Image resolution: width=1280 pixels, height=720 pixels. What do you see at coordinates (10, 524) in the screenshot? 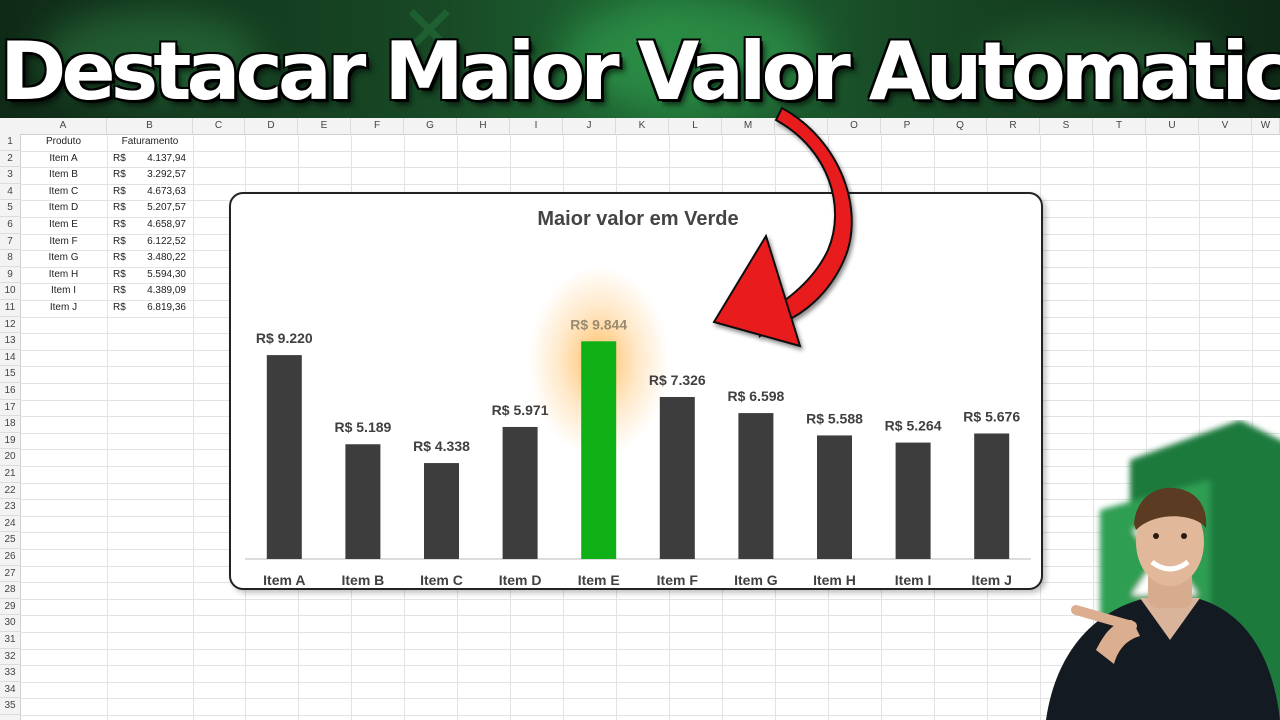
I see `row-header-24: 24` at bounding box center [10, 524].